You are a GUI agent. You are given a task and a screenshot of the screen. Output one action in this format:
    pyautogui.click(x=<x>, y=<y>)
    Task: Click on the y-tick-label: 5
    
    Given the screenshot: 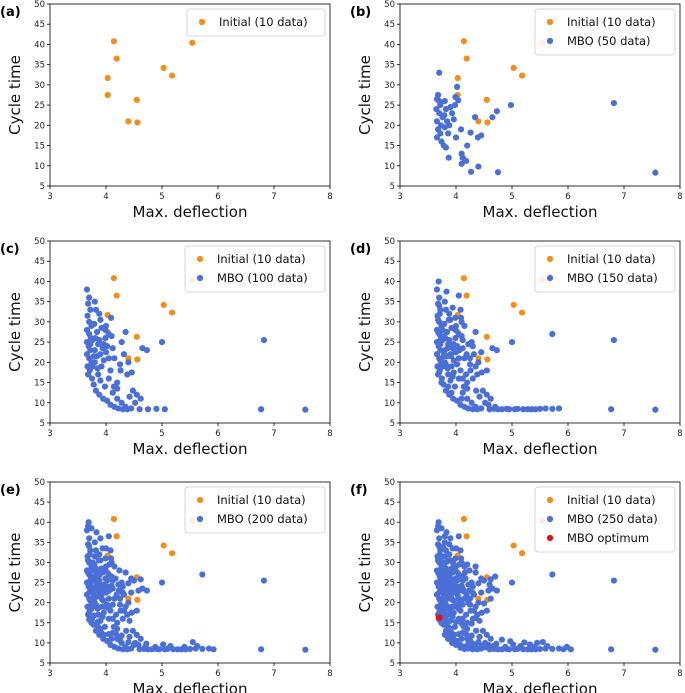 What is the action you would take?
    pyautogui.click(x=392, y=187)
    